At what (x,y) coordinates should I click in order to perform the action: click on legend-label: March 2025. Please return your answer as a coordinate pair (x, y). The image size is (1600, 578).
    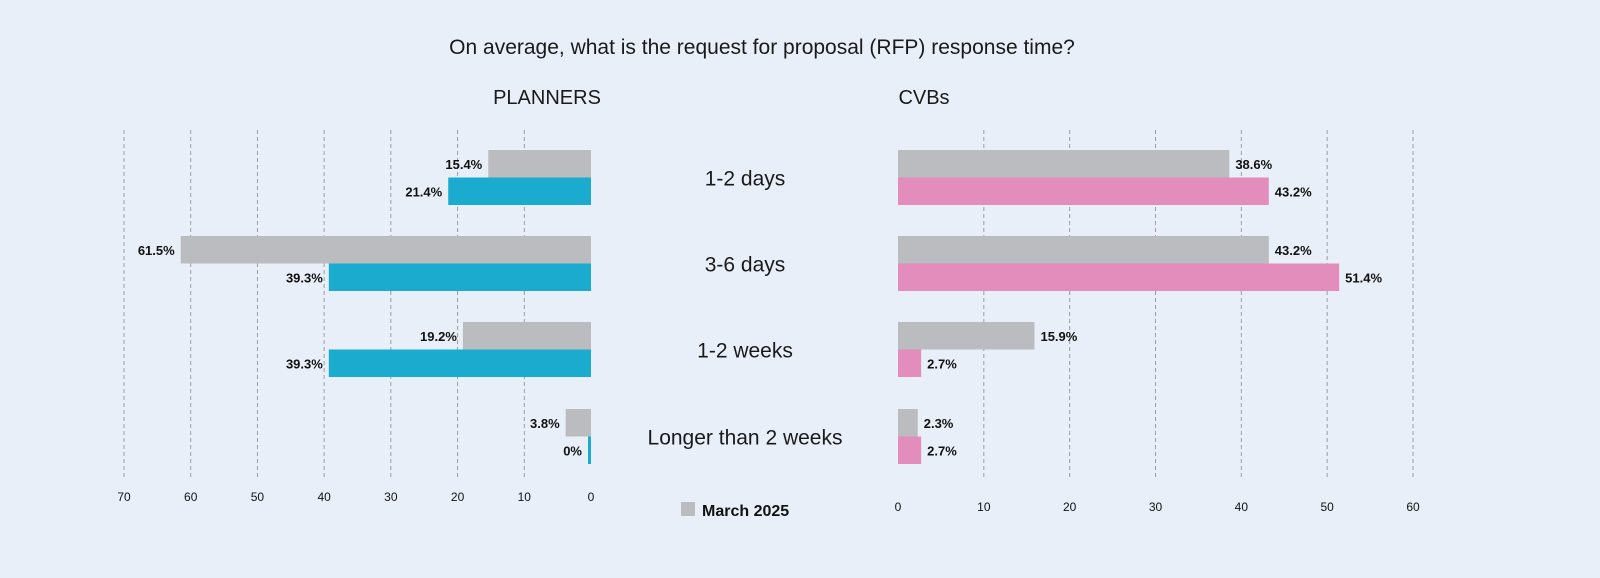
    Looking at the image, I should click on (745, 511).